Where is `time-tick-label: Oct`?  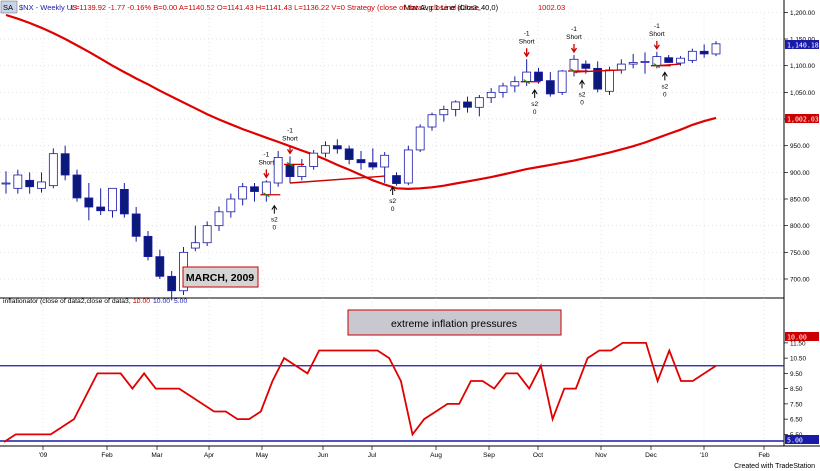 time-tick-label: Oct is located at coordinates (538, 455).